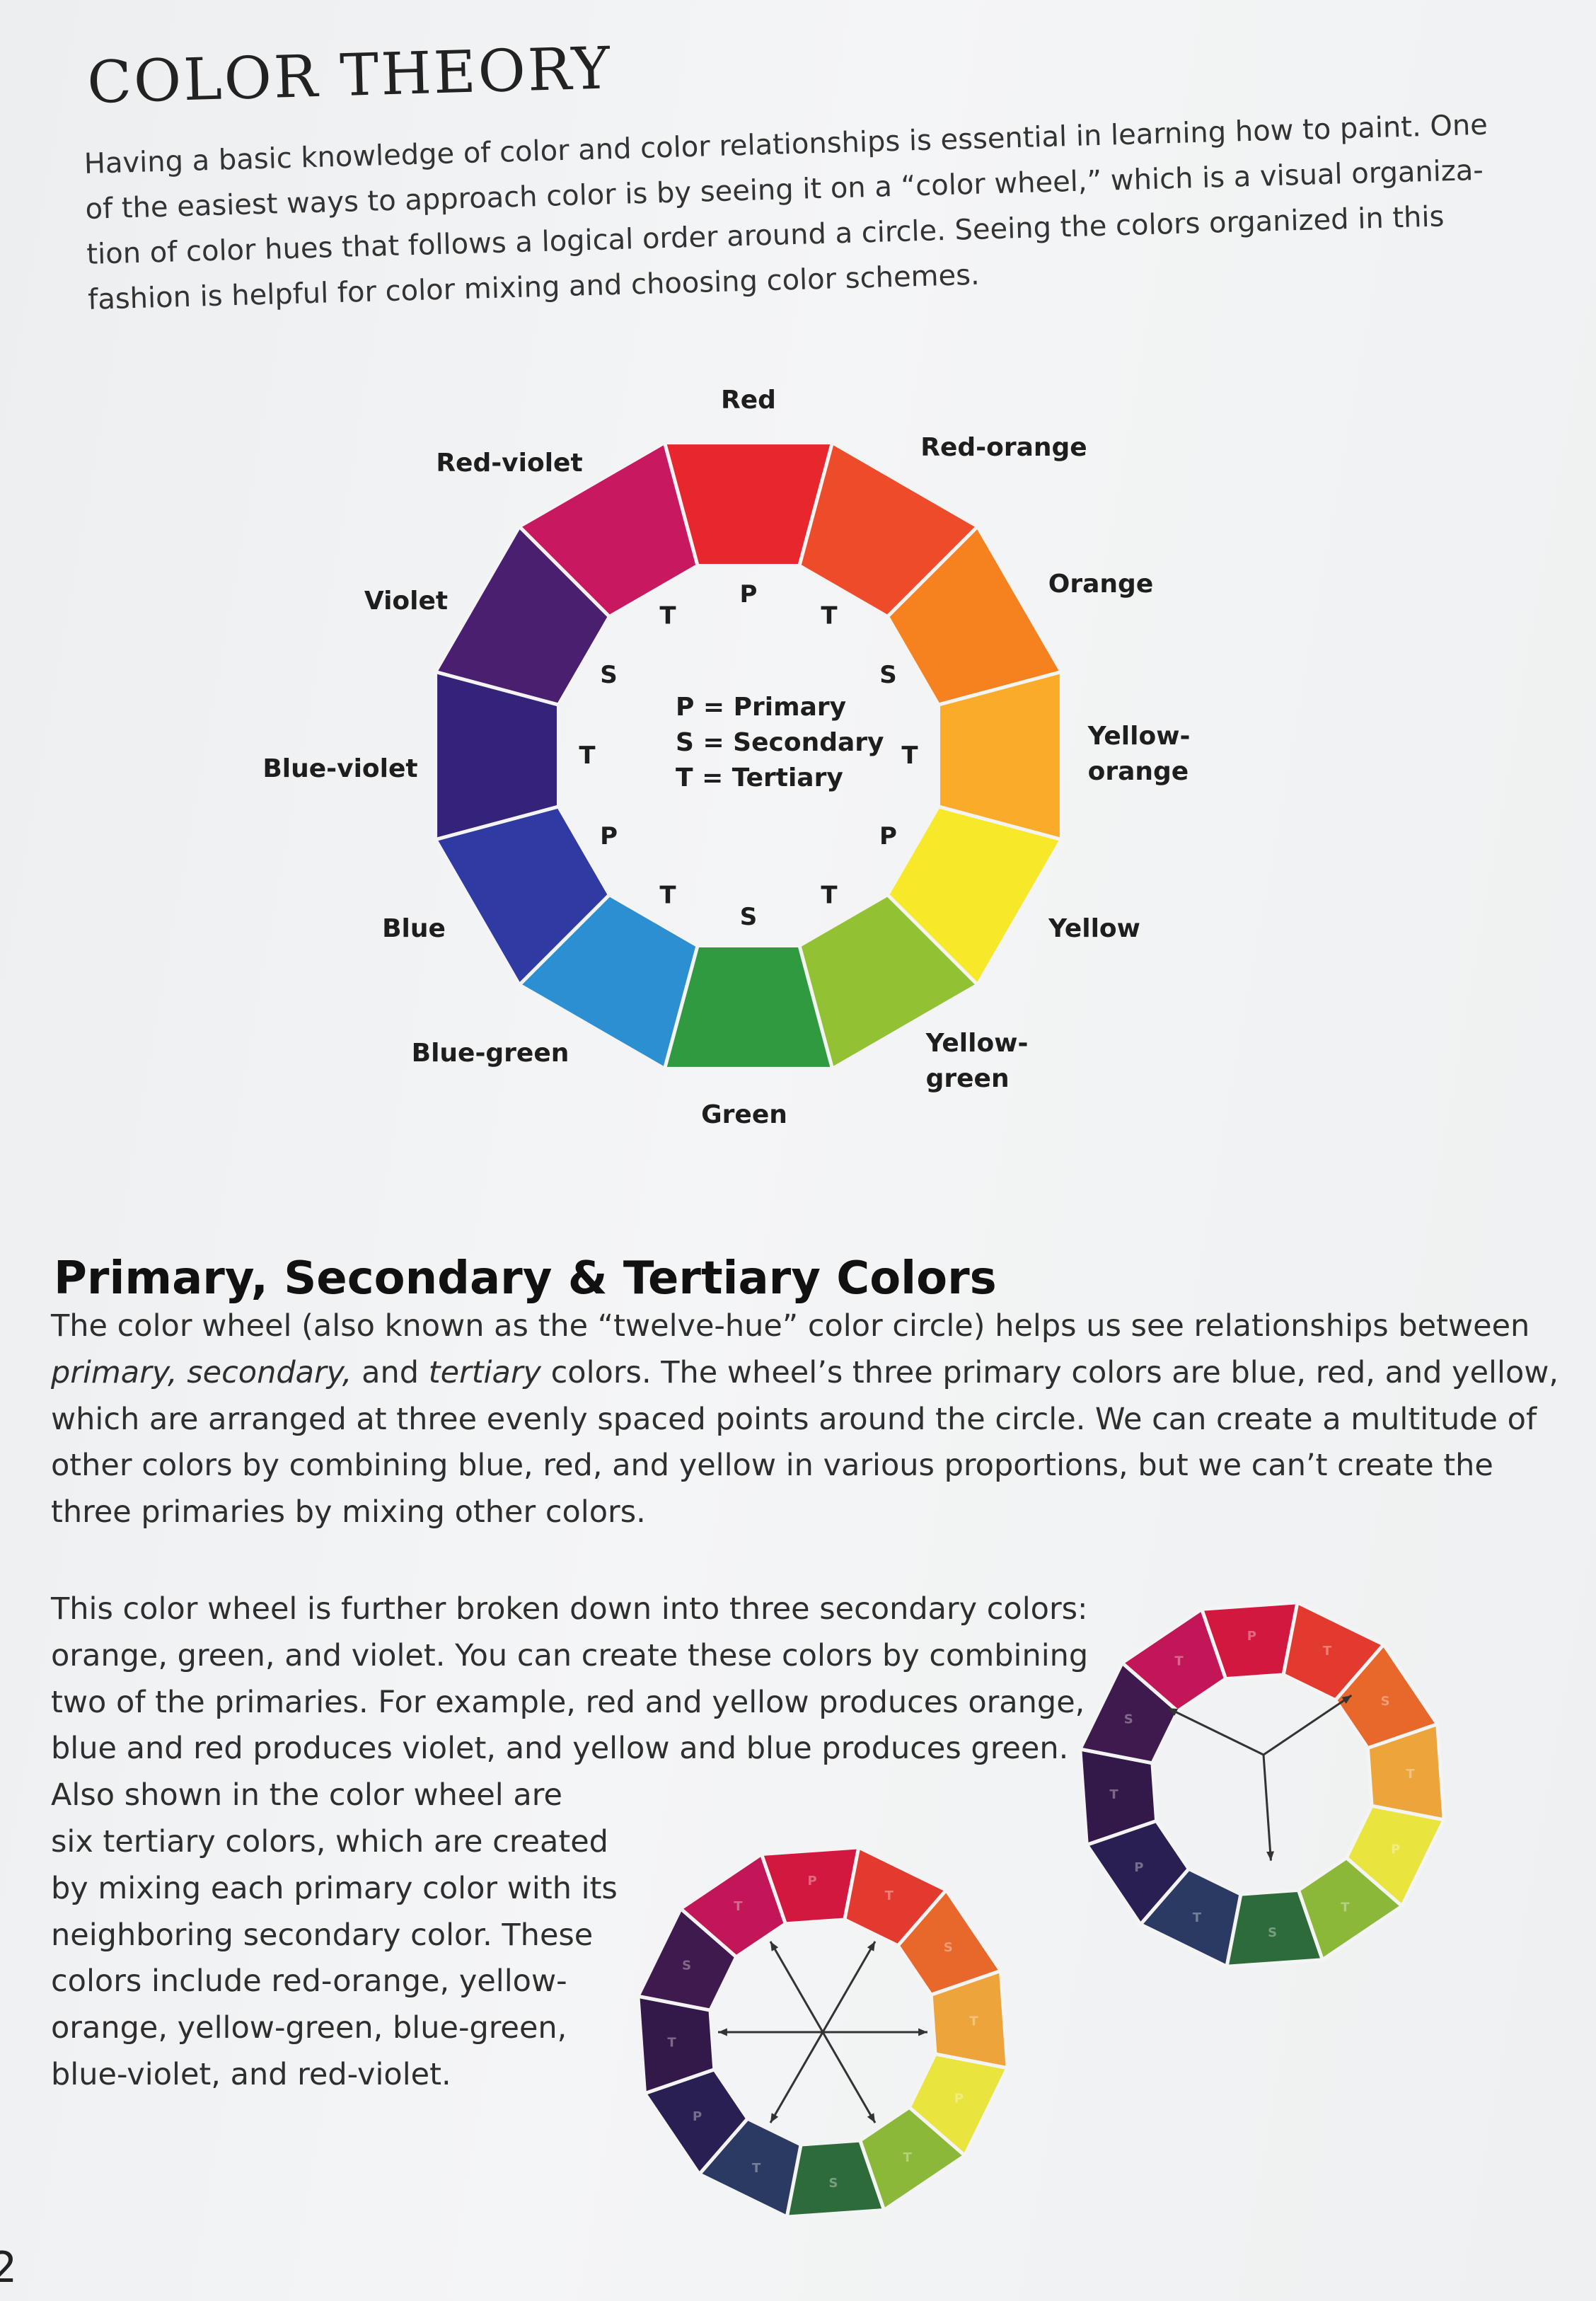 This screenshot has height=2301, width=1596. I want to click on legend-tertiary: T = Tertiary, so click(759, 777).